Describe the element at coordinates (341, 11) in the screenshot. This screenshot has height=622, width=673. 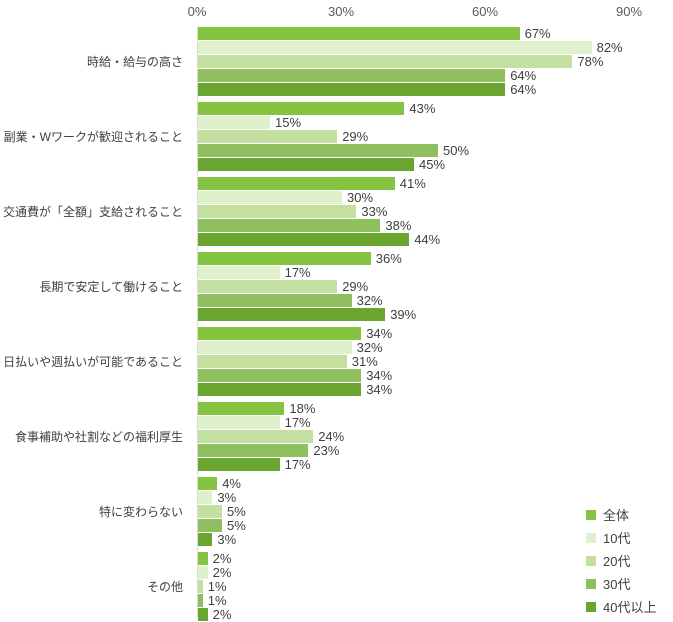
I see `x-axis-tick-label: 30%` at that location.